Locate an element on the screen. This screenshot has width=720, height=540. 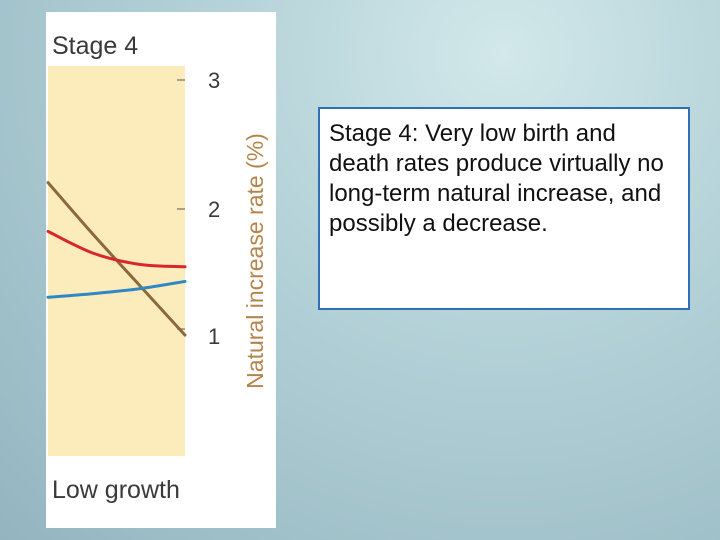
y-tick-label: 3 is located at coordinates (214, 80).